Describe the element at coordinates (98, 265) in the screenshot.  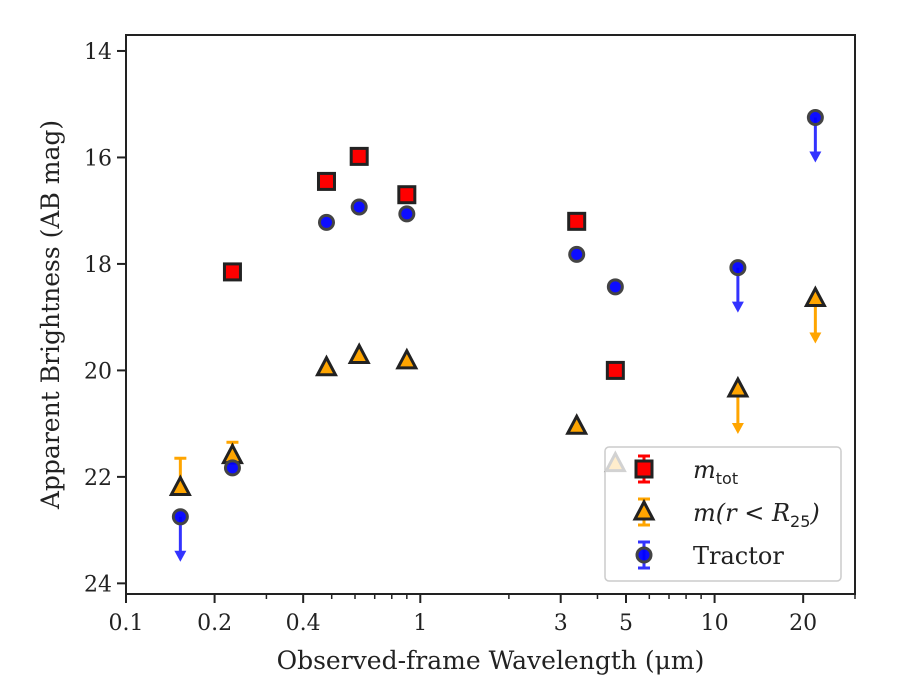
I see `y-tick-label: 18` at that location.